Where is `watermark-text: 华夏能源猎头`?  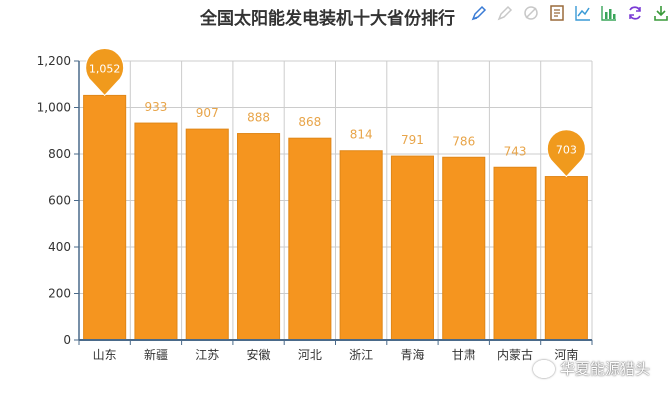
watermark-text: 华夏能源猎头 is located at coordinates (605, 369).